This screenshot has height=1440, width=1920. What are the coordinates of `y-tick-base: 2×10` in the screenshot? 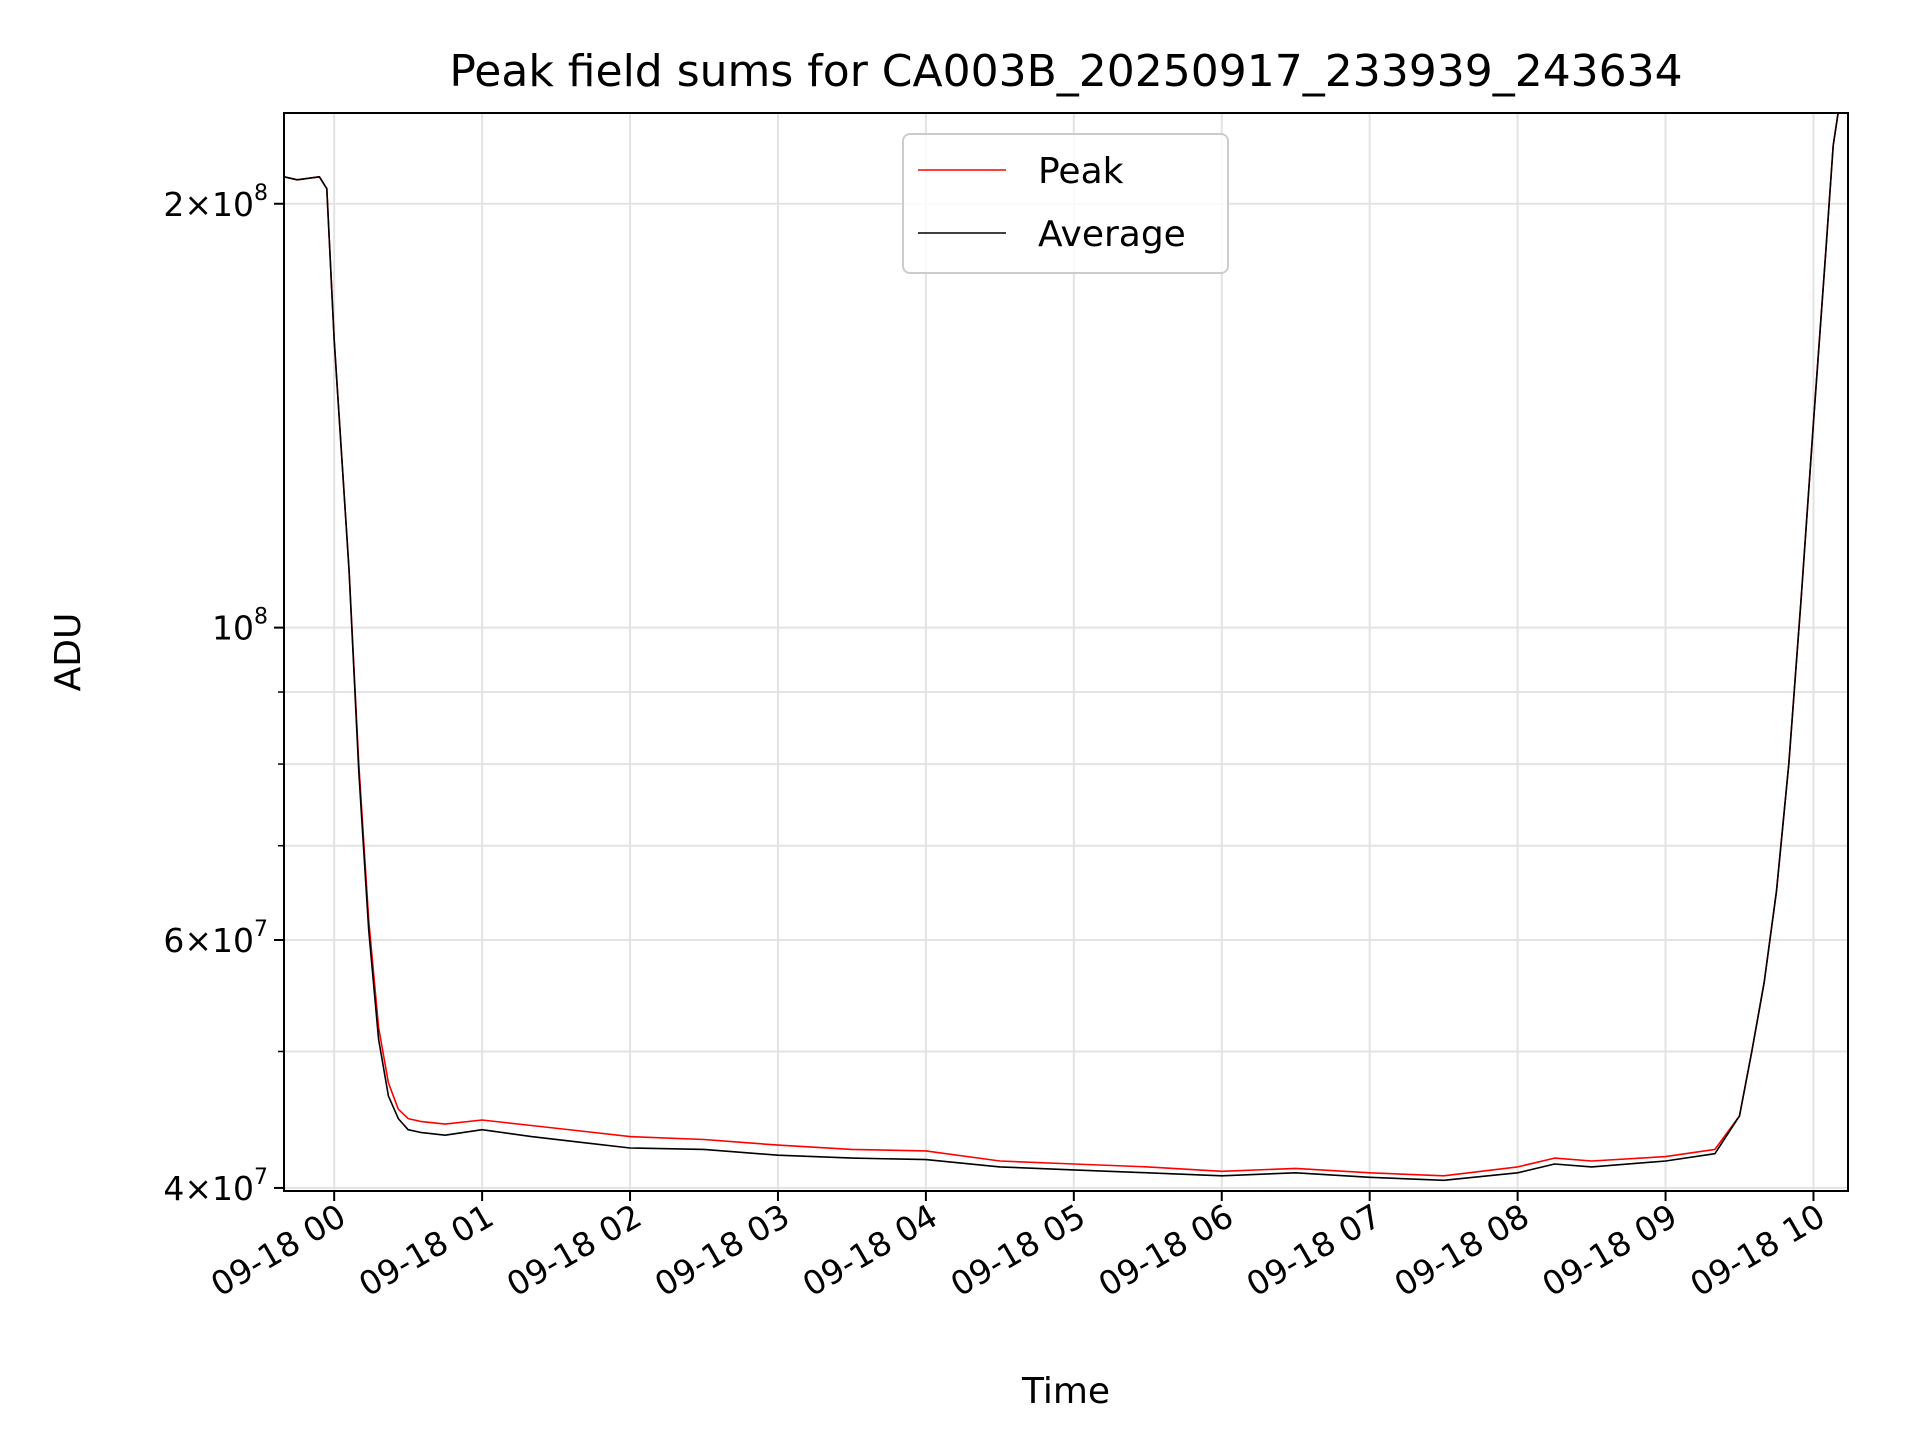 It's located at (208, 204).